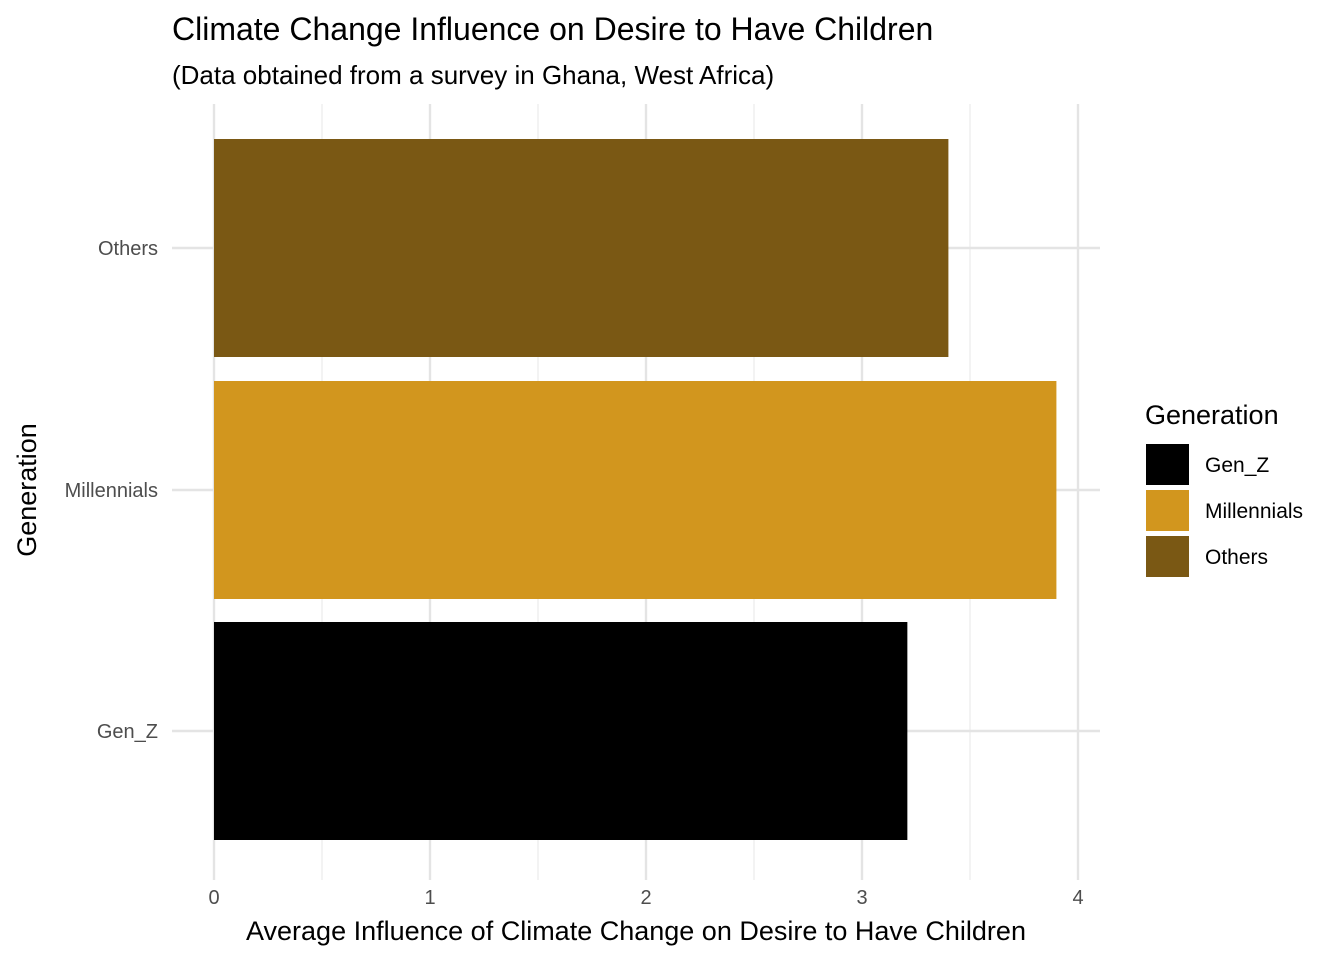 This screenshot has width=1344, height=965. What do you see at coordinates (1077, 898) in the screenshot?
I see `x-tick-label: 4` at bounding box center [1077, 898].